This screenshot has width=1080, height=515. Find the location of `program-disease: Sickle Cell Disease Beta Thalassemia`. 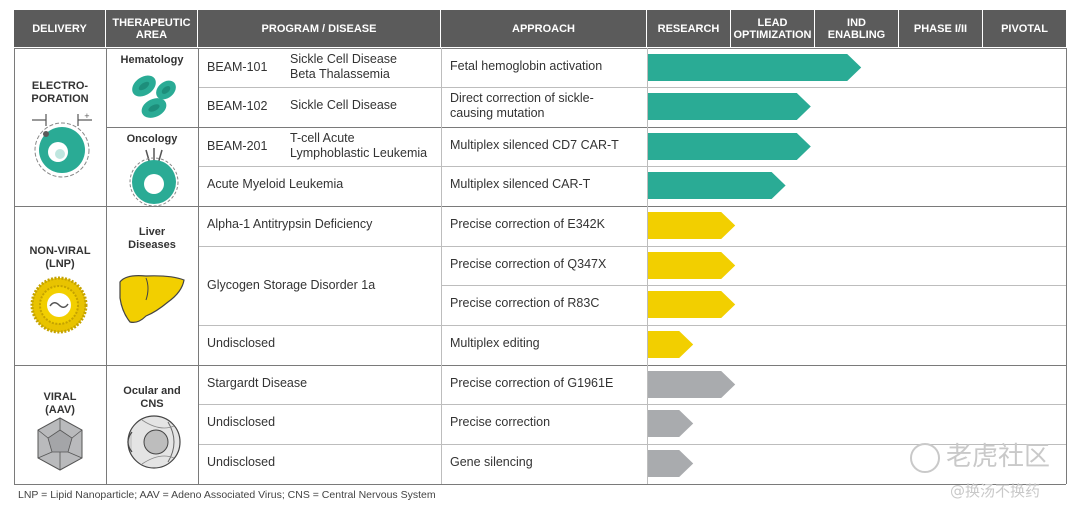

program-disease: Sickle Cell Disease Beta Thalassemia is located at coordinates (343, 66).